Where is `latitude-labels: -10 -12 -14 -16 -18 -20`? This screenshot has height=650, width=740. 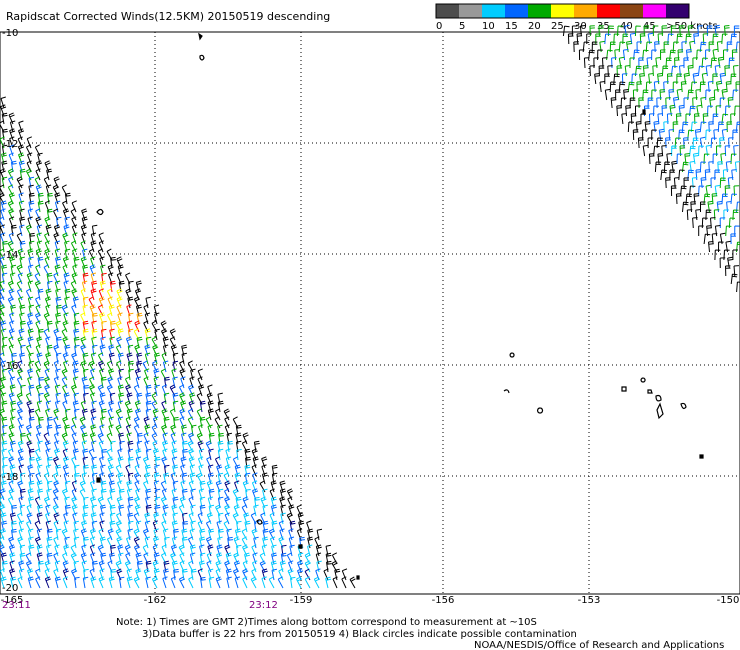
latitude-labels: -10 -12 -14 -16 -18 -20 is located at coordinates (10, 311).